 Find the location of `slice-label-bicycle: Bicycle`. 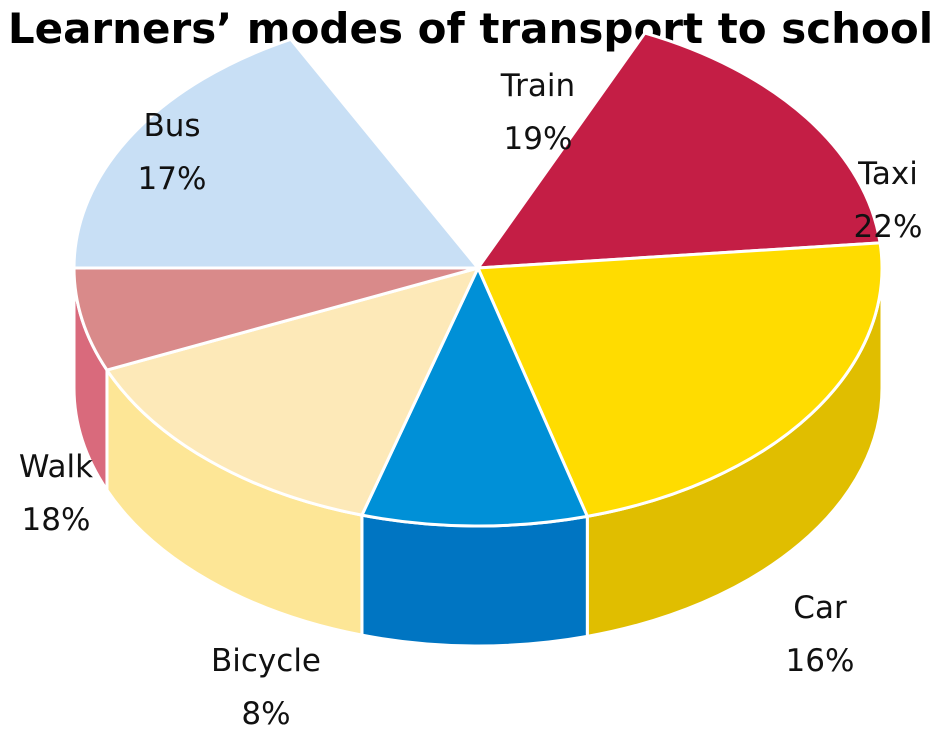

slice-label-bicycle: Bicycle is located at coordinates (266, 661).